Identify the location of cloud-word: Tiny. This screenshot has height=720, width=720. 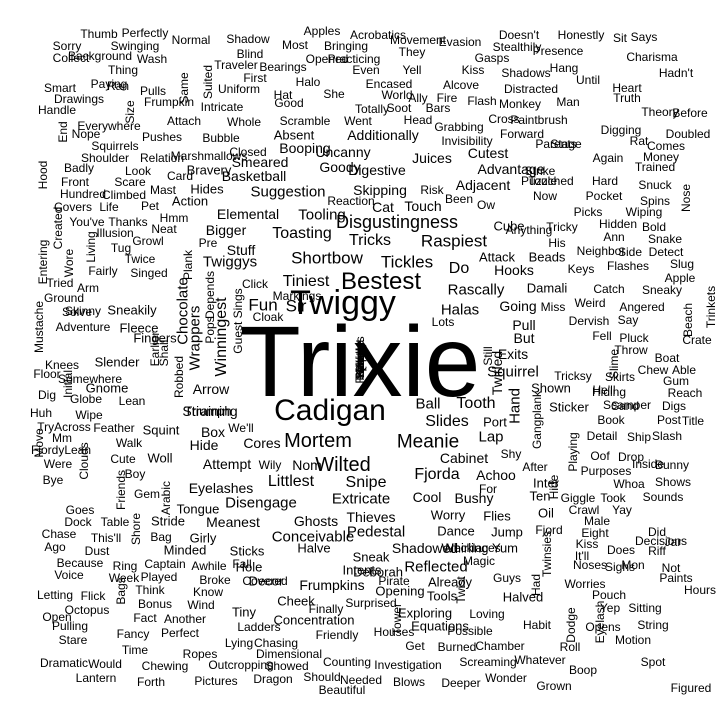
(244, 612).